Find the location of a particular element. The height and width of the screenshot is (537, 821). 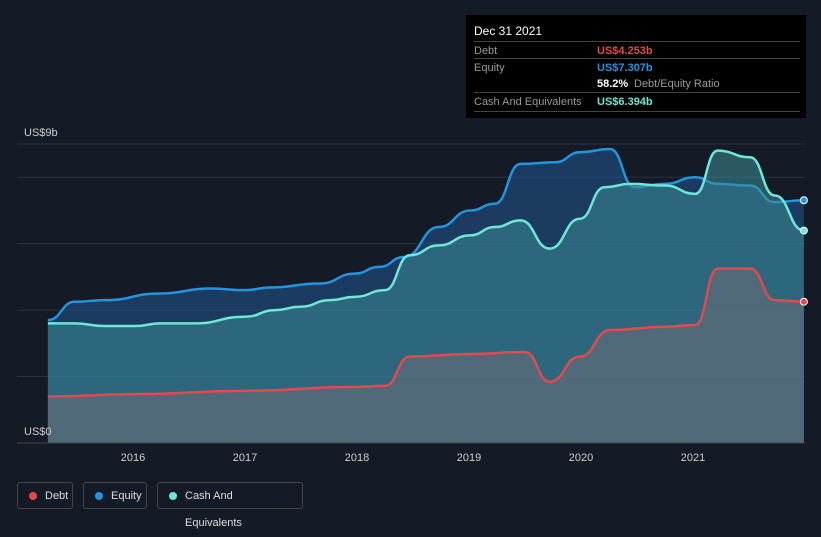

tooltip-debt-row: Debt US$4.253b is located at coordinates (637, 50).